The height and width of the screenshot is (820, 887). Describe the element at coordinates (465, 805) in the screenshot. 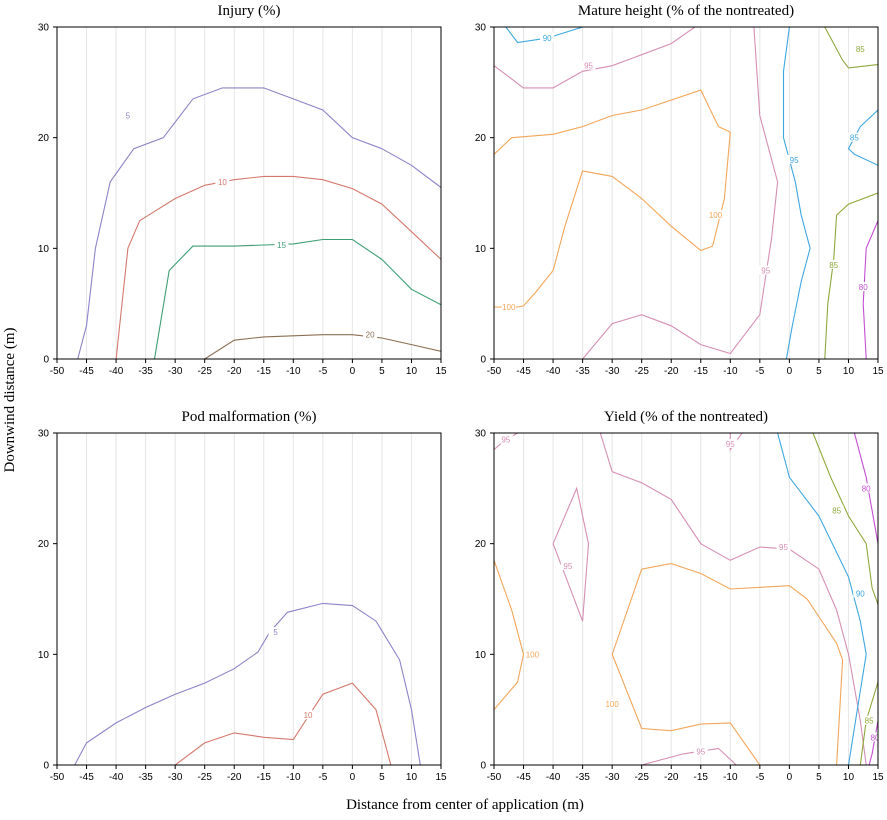

I see `shared-x-label: Distance from center of application (m)` at that location.